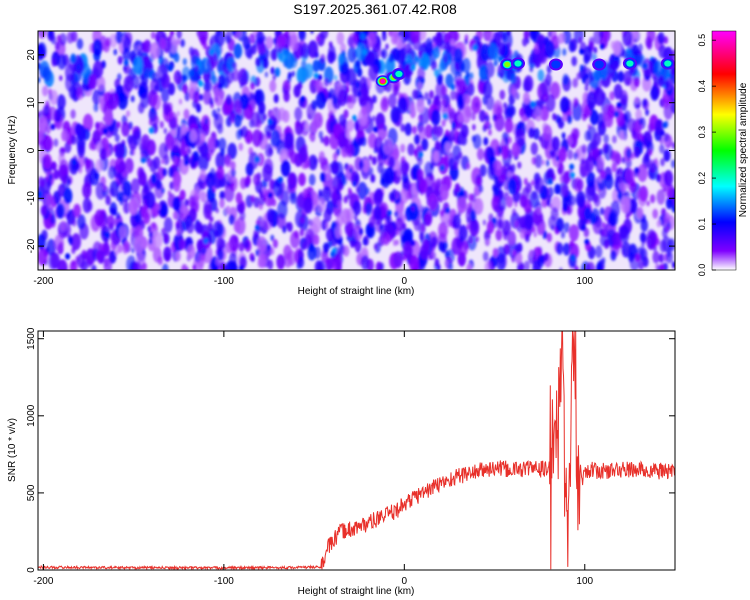  Describe the element at coordinates (224, 281) in the screenshot. I see `x-tick-label: -100` at that location.